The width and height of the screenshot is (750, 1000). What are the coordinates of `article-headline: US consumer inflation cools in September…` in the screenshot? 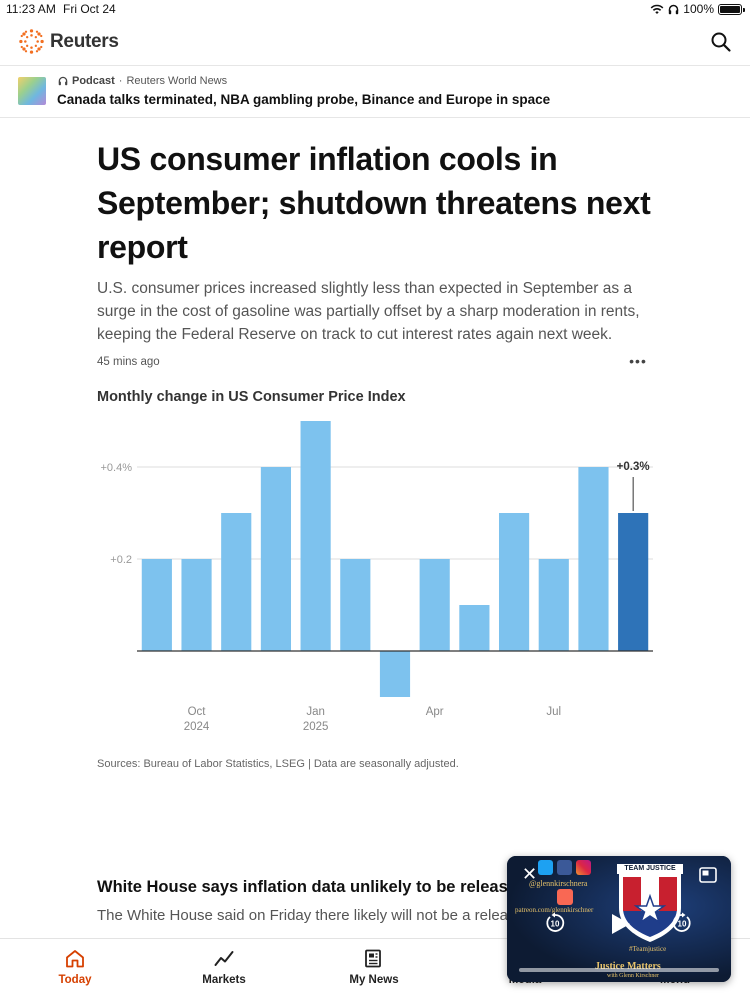 It's located at (374, 203).